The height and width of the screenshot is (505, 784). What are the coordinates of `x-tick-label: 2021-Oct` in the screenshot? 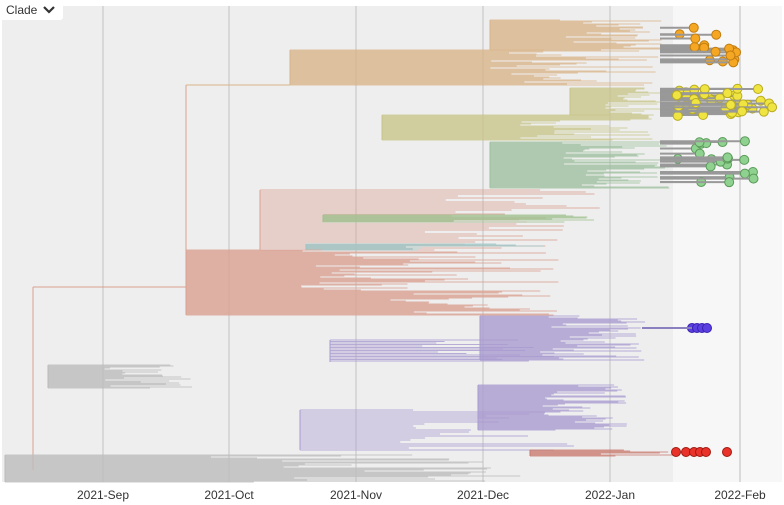 It's located at (229, 495).